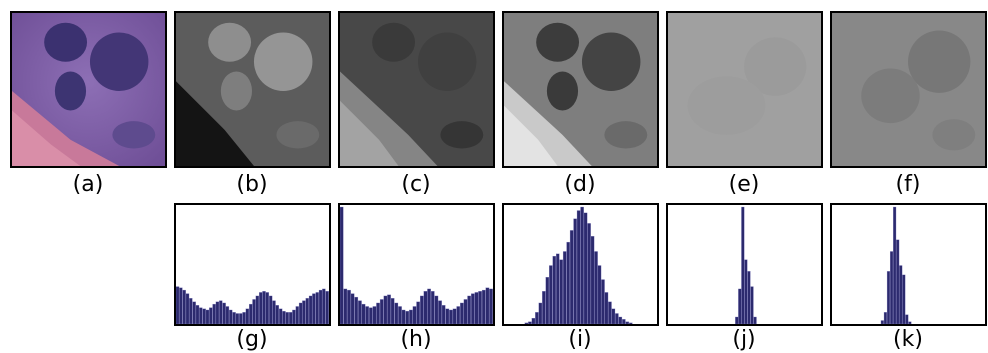 The height and width of the screenshot is (353, 988). What do you see at coordinates (580, 339) in the screenshot?
I see `caption-i: (i)` at bounding box center [580, 339].